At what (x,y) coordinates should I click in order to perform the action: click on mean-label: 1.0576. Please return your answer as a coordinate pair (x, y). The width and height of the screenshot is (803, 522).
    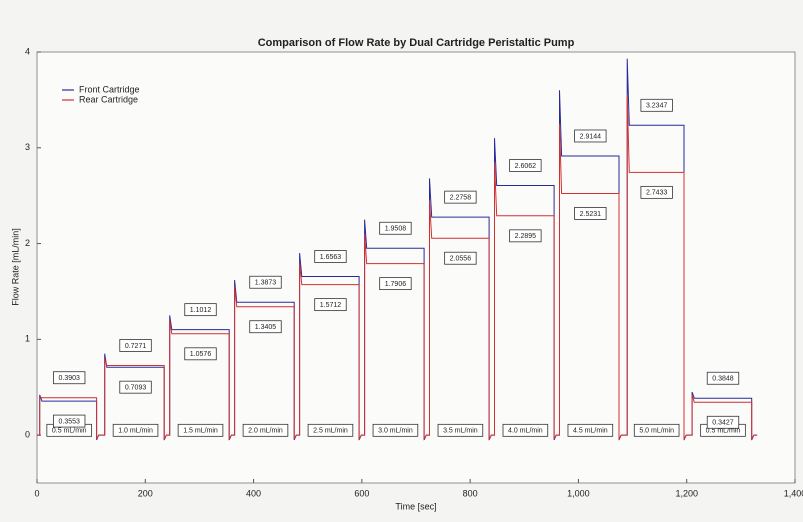
    Looking at the image, I should click on (201, 354).